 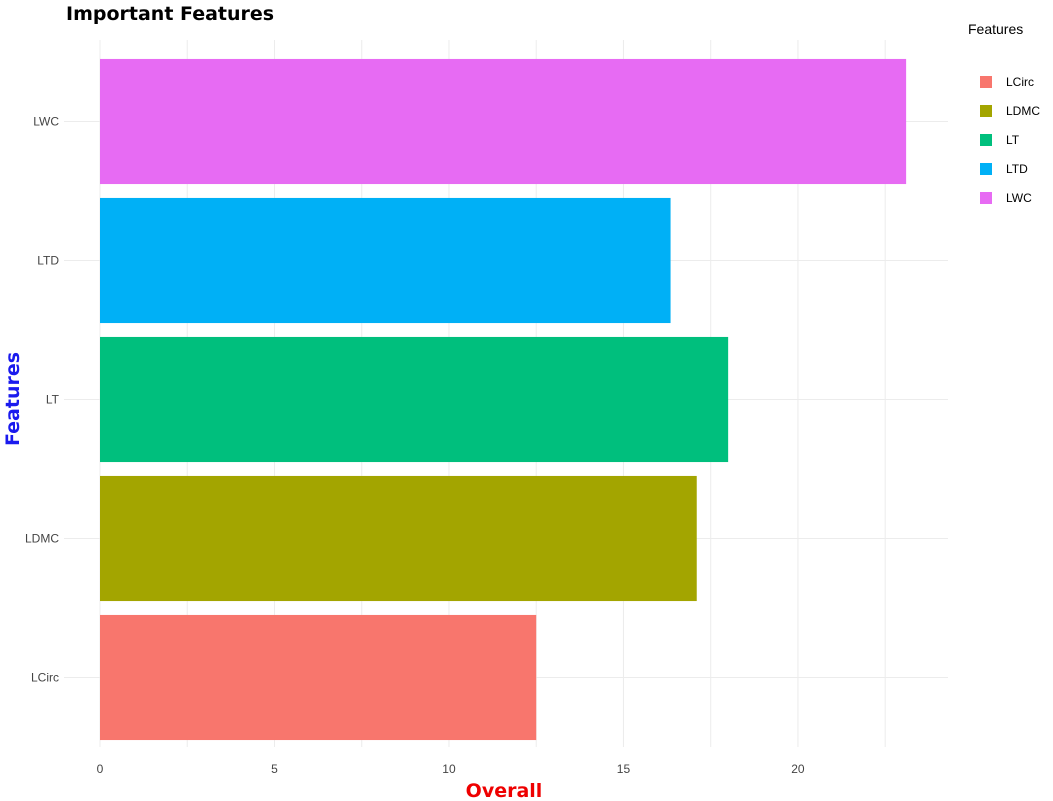 What do you see at coordinates (798, 769) in the screenshot?
I see `x-tick-label: 20` at bounding box center [798, 769].